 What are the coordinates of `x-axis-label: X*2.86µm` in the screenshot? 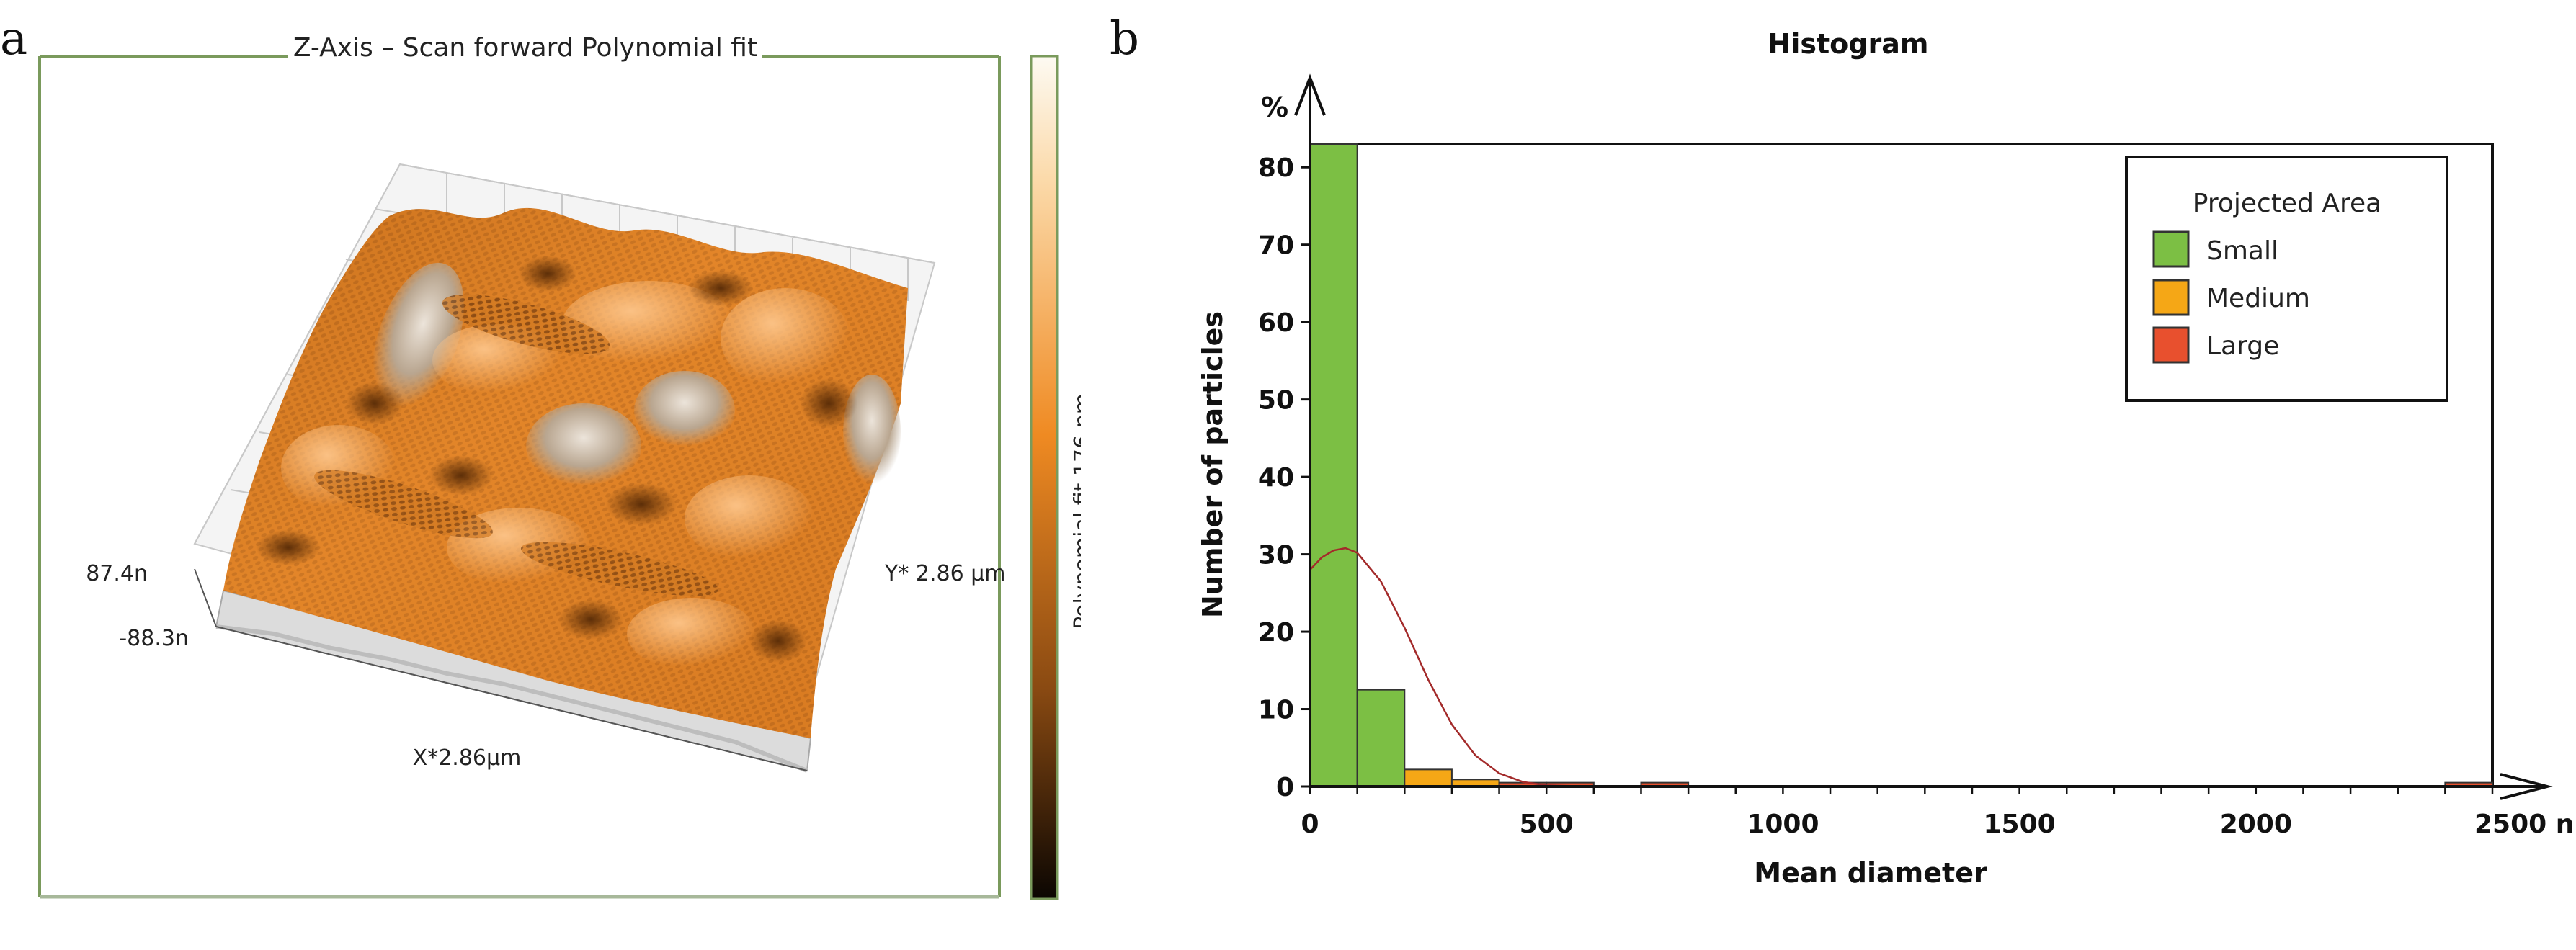 It's located at (467, 758).